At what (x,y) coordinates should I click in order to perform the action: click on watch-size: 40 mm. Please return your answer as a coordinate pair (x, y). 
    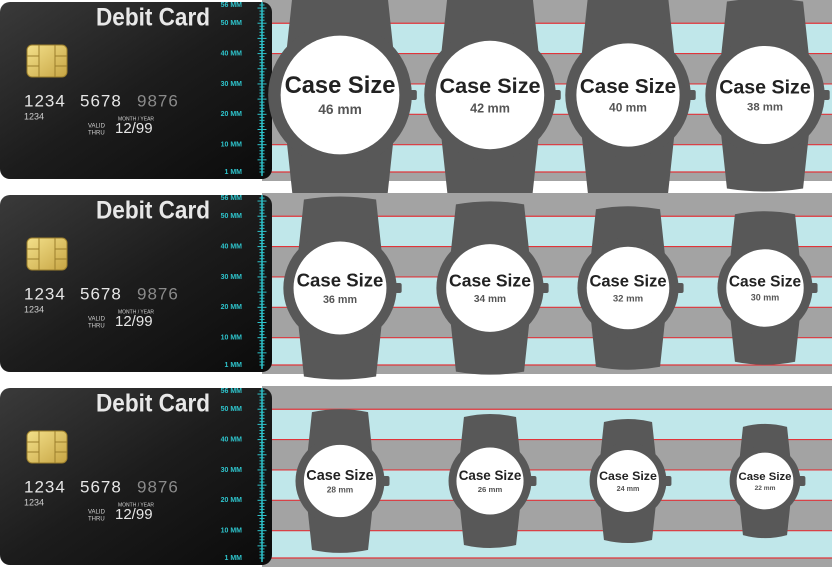
    Looking at the image, I should click on (628, 108).